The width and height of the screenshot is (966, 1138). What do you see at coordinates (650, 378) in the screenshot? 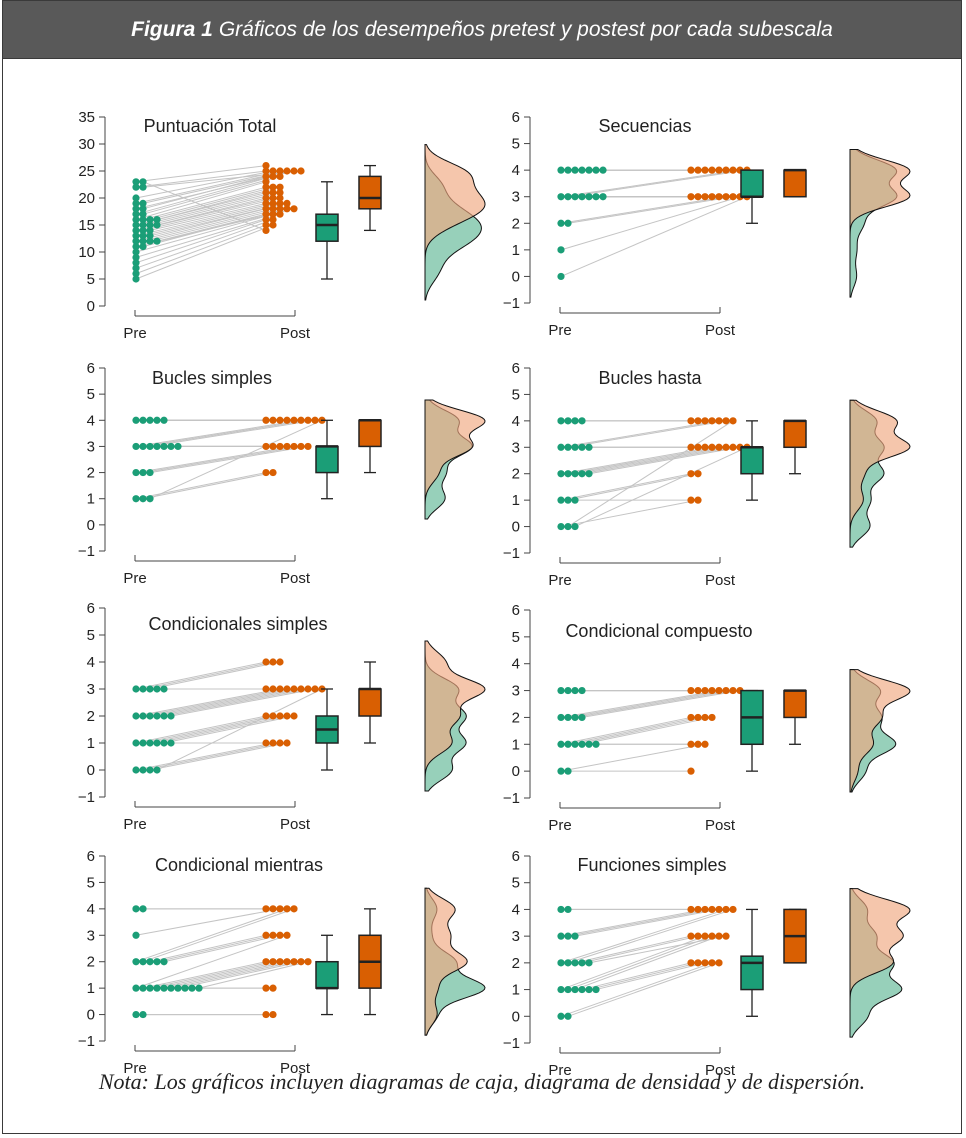
I see `chart-title: Bucles hasta` at bounding box center [650, 378].